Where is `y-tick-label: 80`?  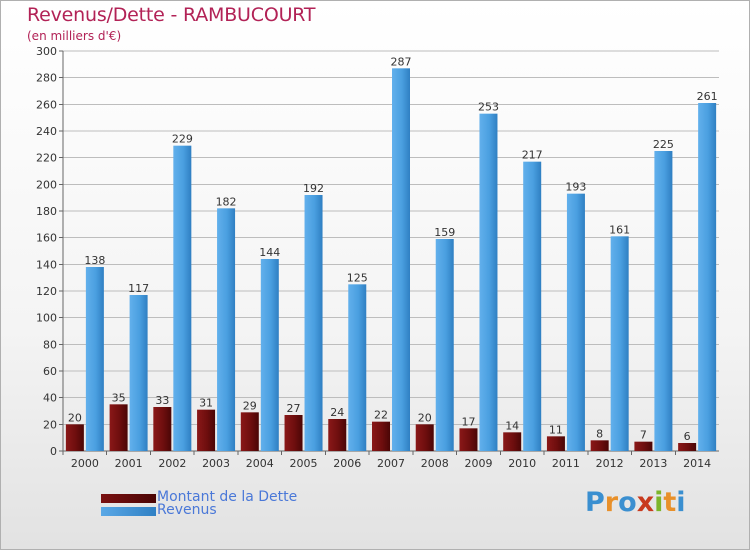
y-tick-label: 80 is located at coordinates (50, 344).